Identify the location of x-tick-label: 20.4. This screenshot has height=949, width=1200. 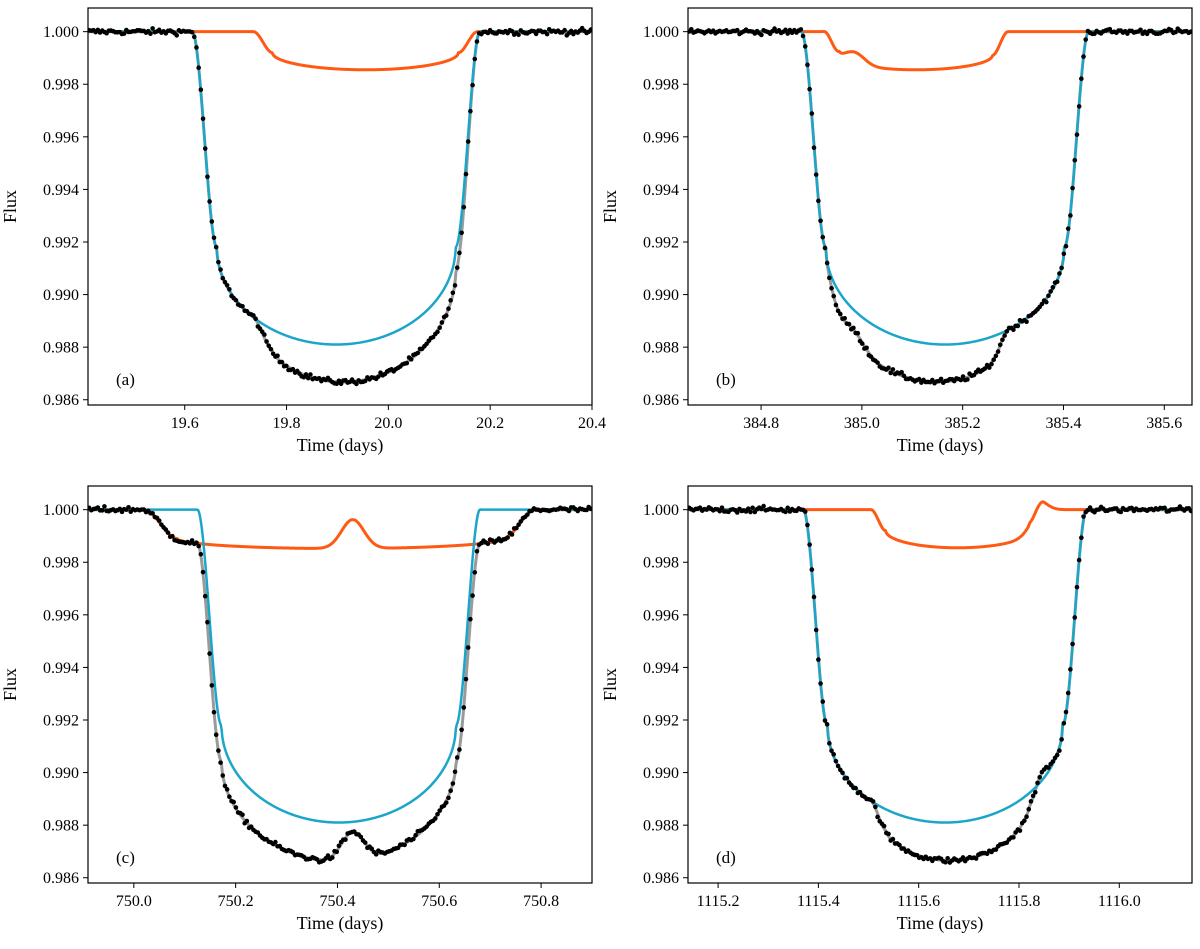
(592, 423).